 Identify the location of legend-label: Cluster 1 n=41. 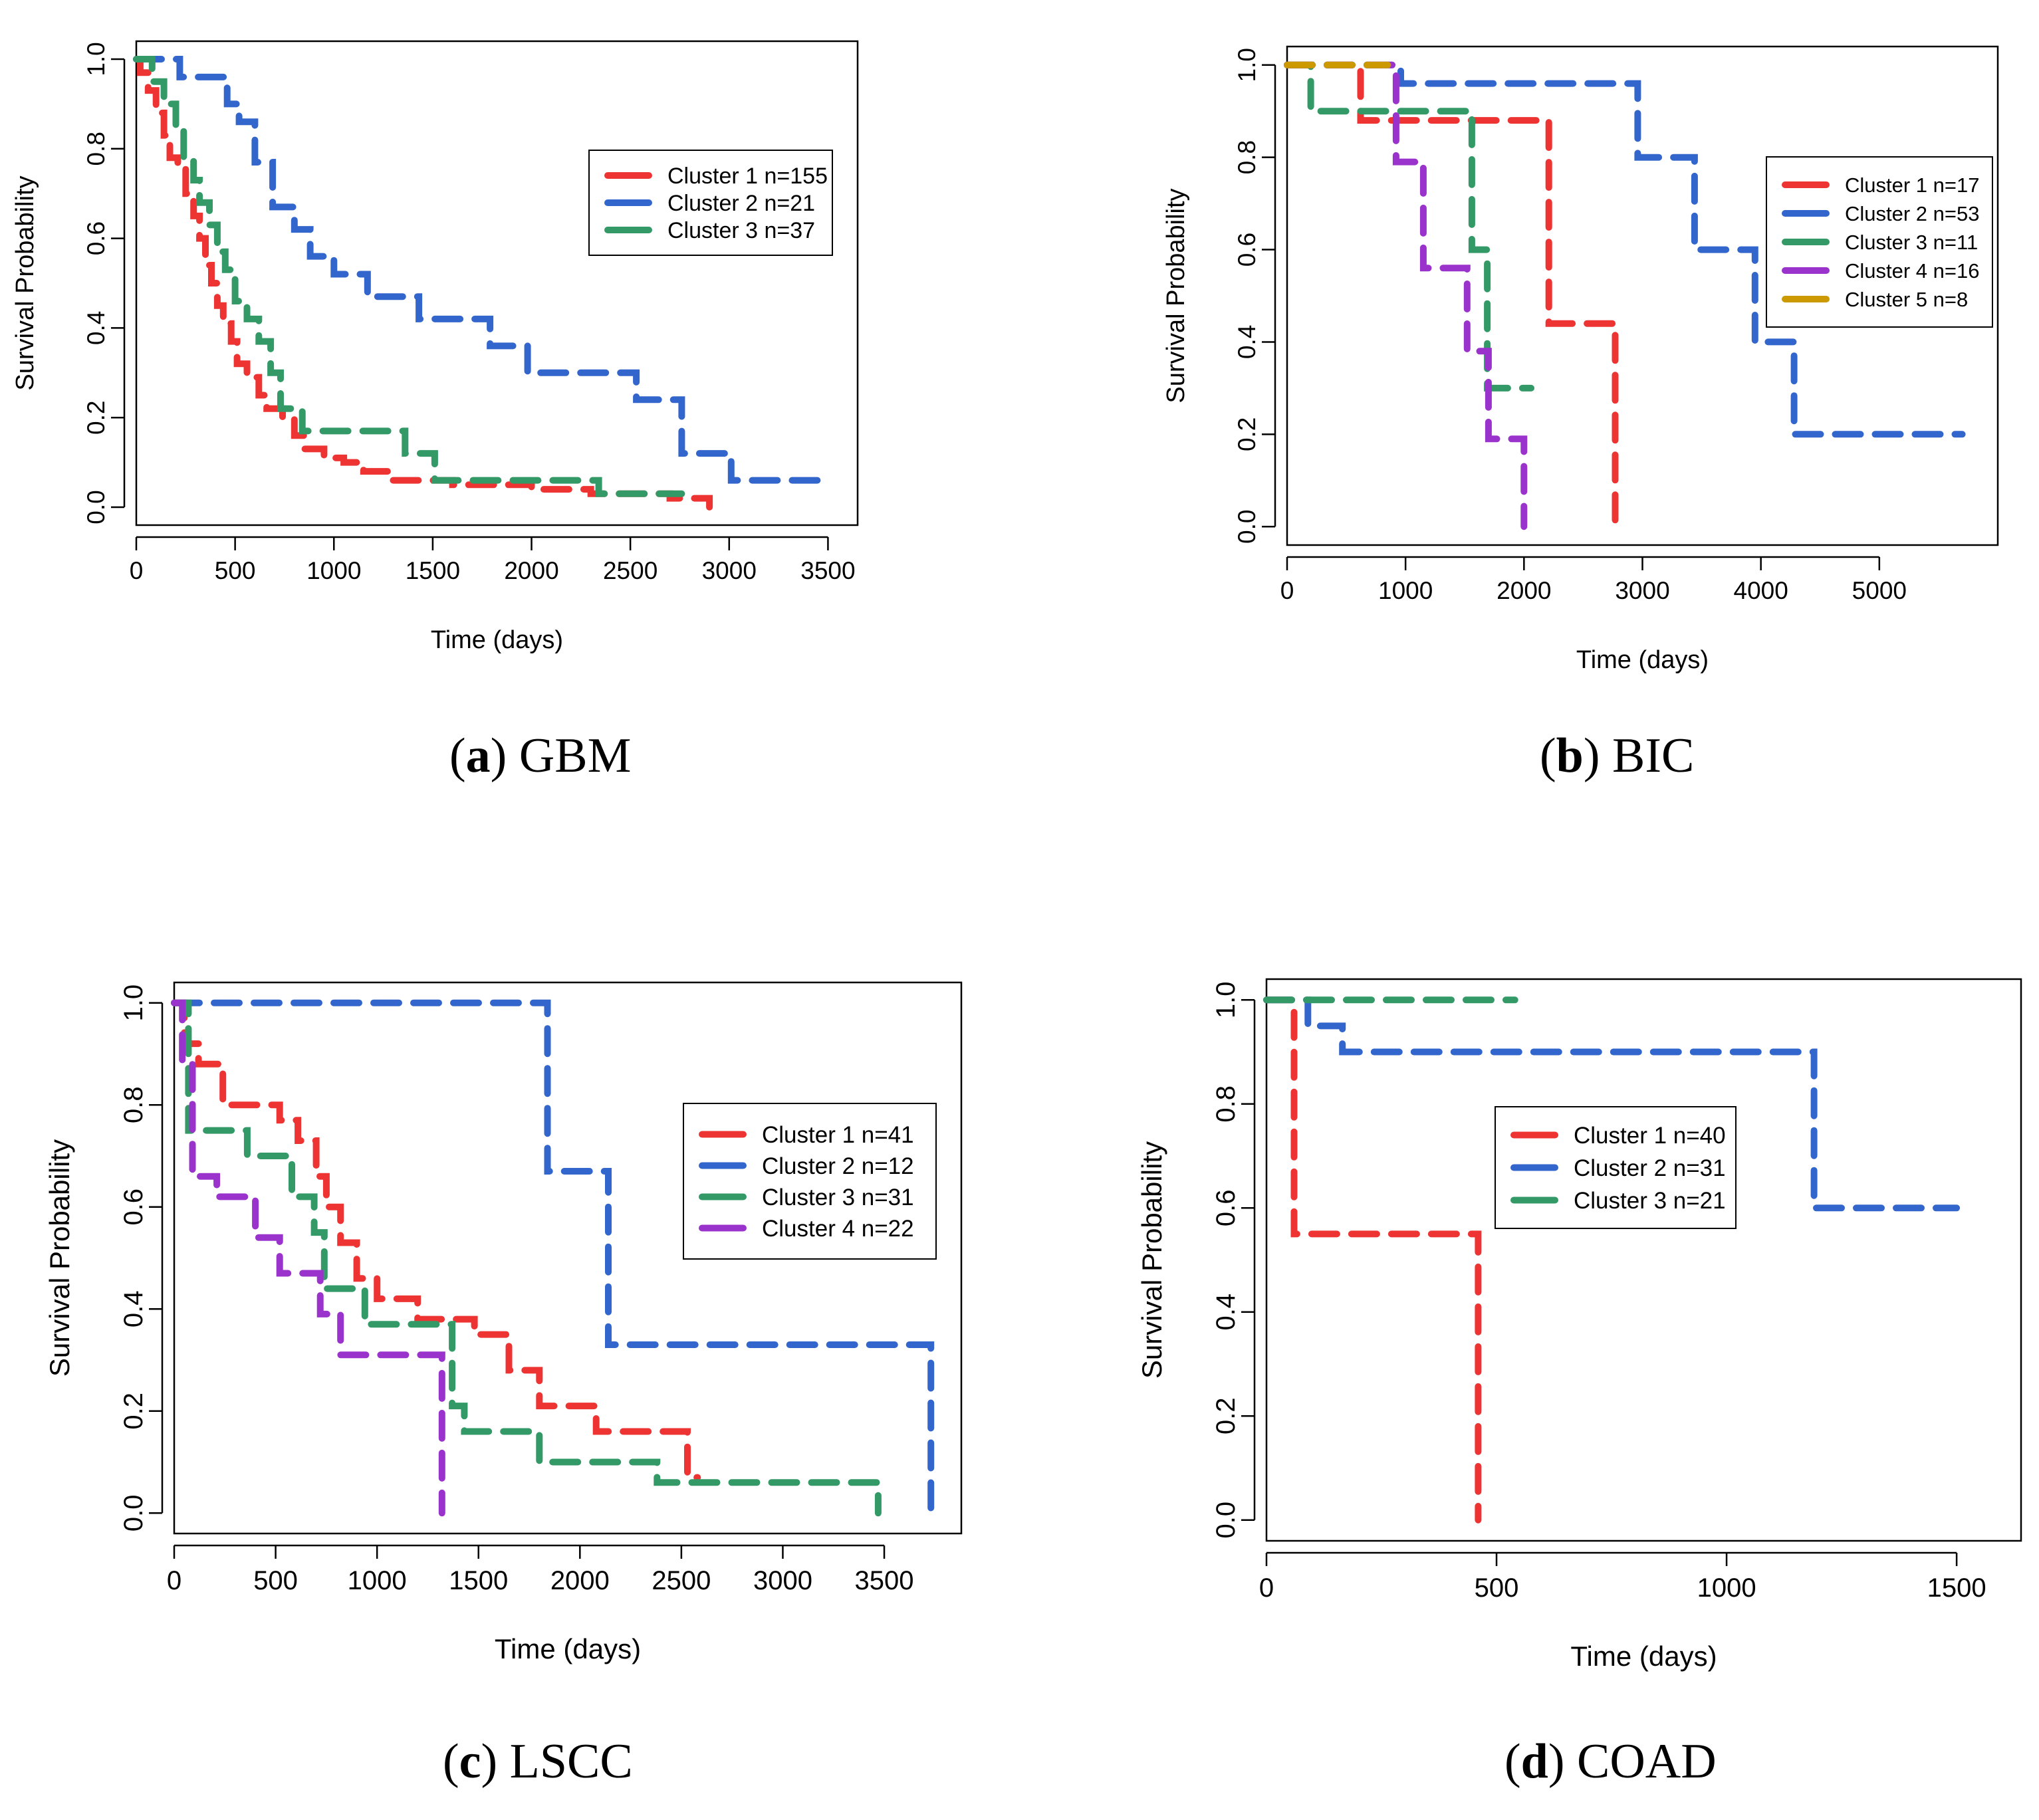
(838, 1135).